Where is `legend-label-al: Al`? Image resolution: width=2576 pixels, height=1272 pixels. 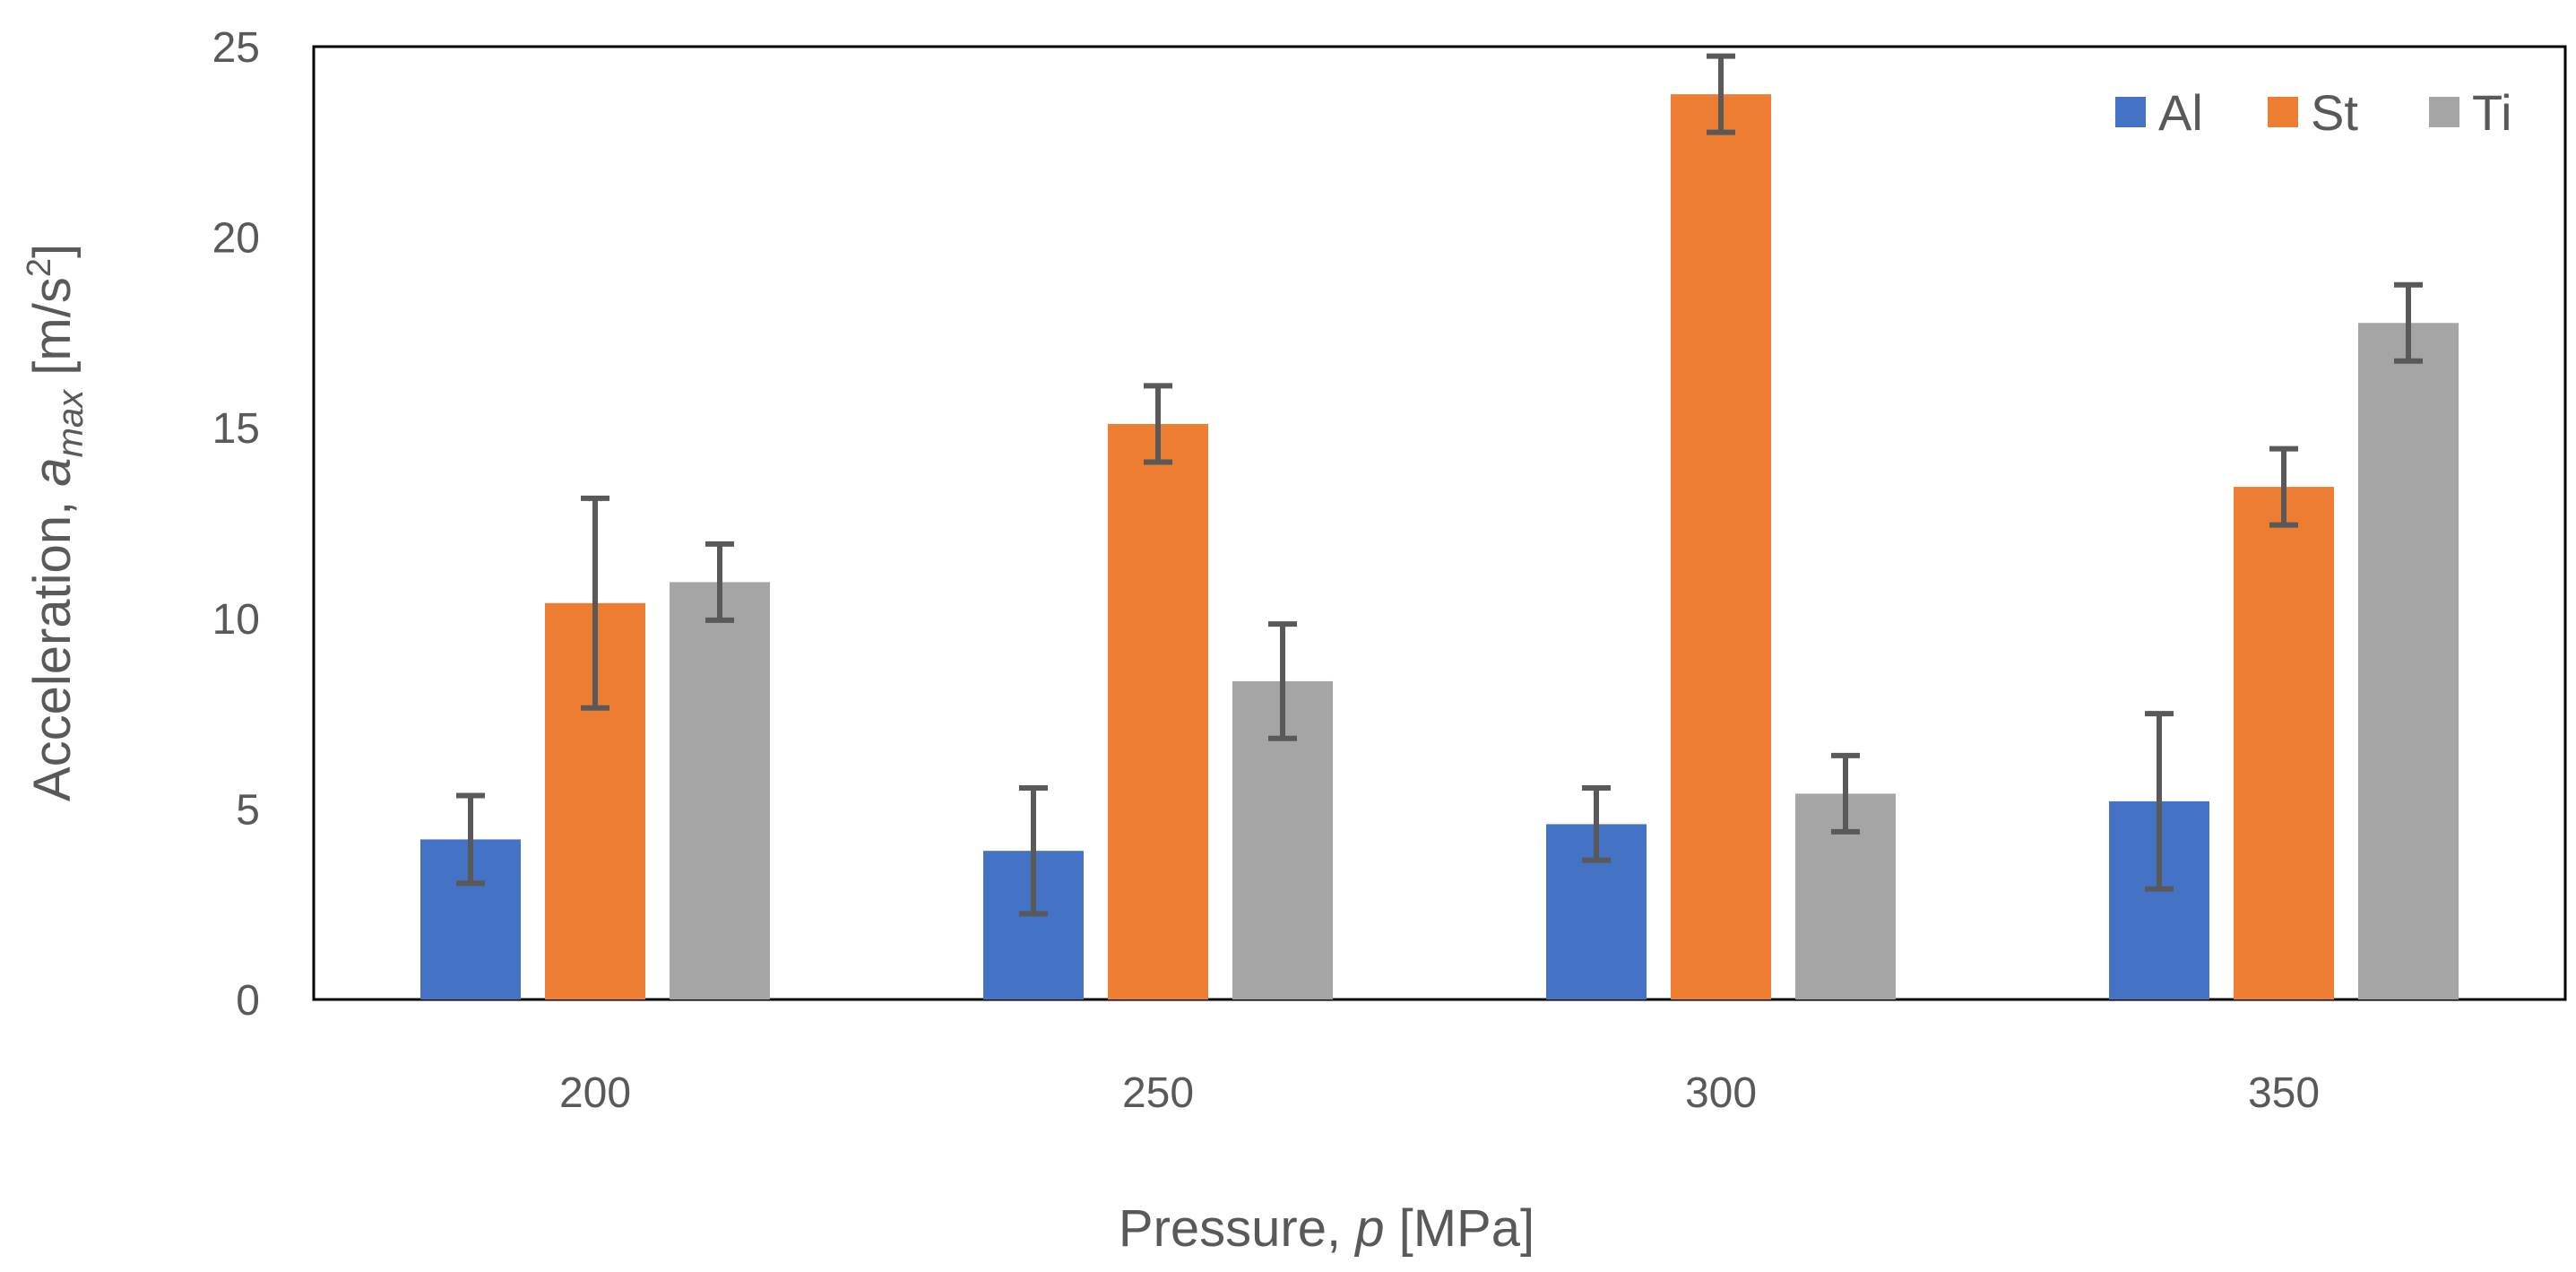 legend-label-al: Al is located at coordinates (2180, 112).